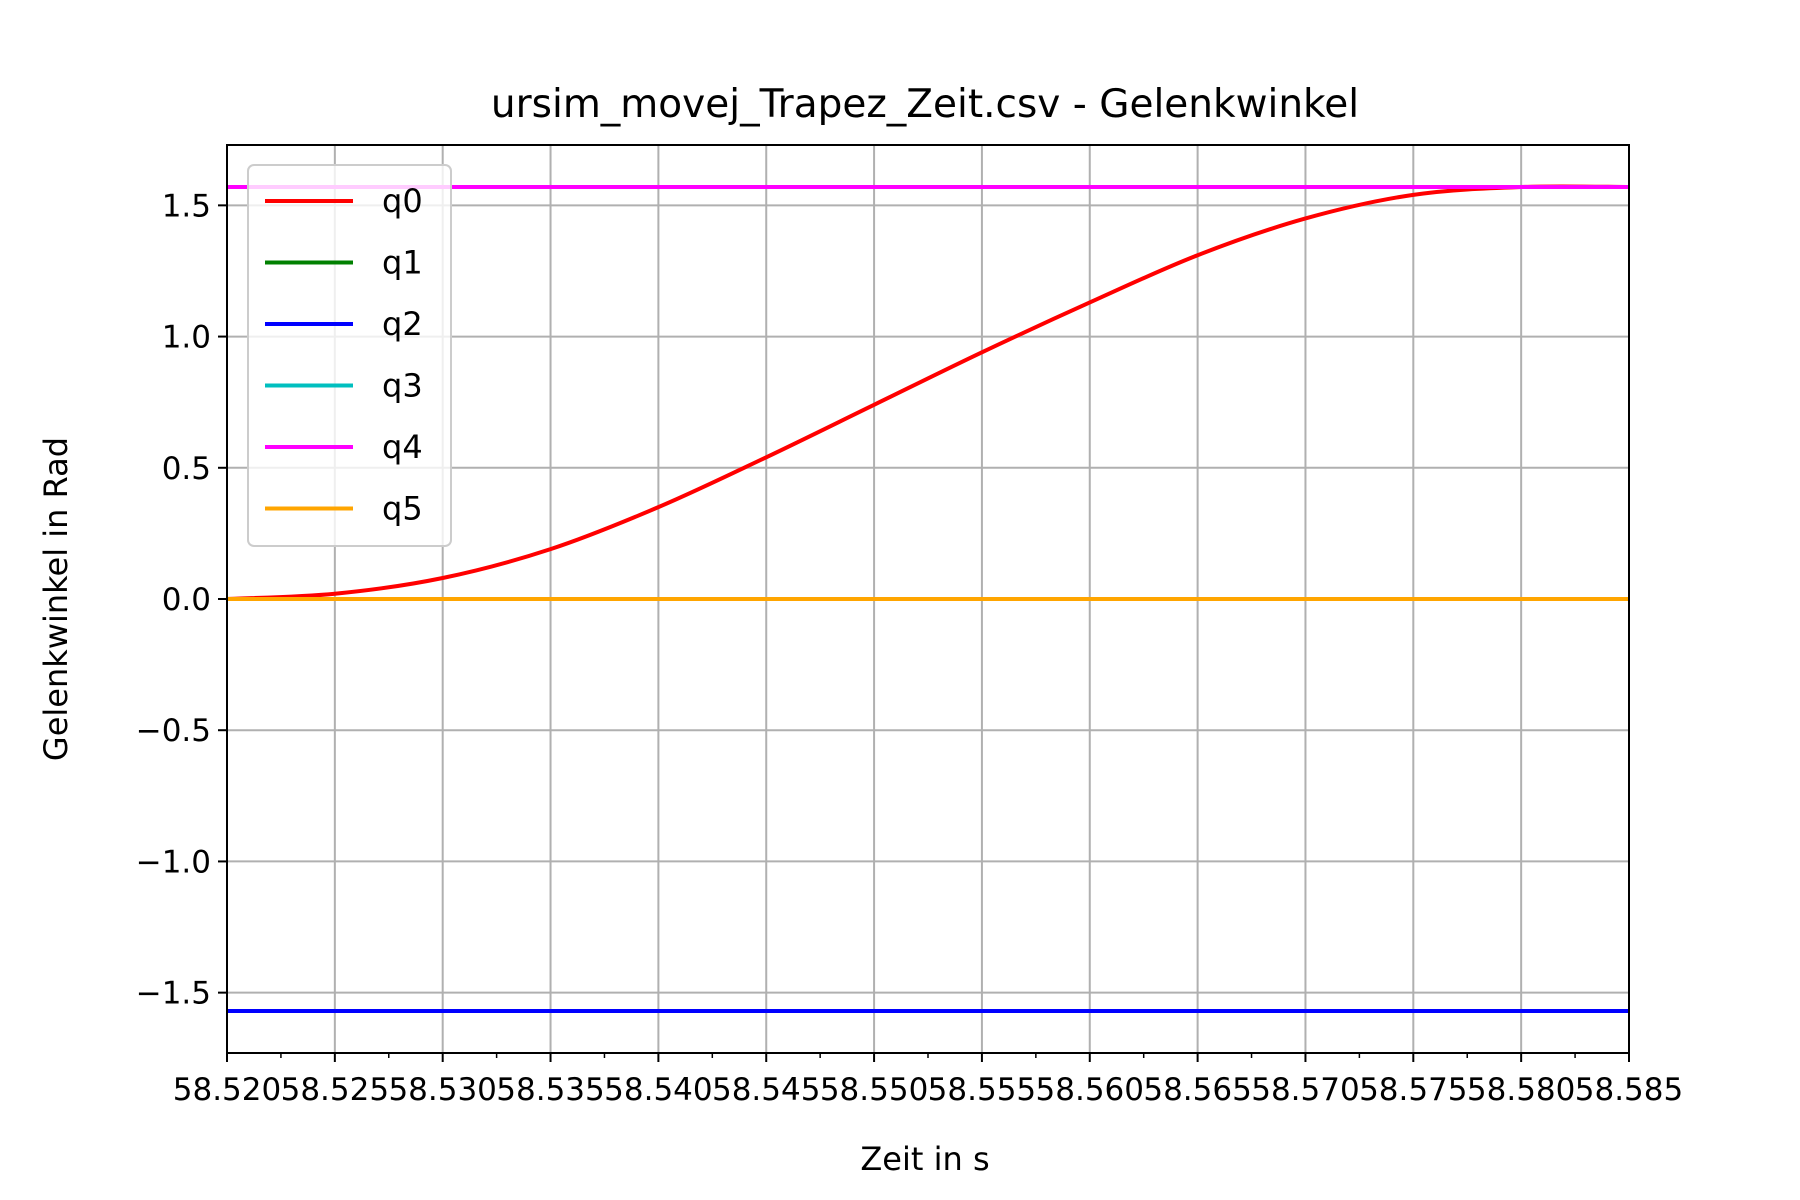  I want to click on legend-item-q4: q4, so click(344, 447).